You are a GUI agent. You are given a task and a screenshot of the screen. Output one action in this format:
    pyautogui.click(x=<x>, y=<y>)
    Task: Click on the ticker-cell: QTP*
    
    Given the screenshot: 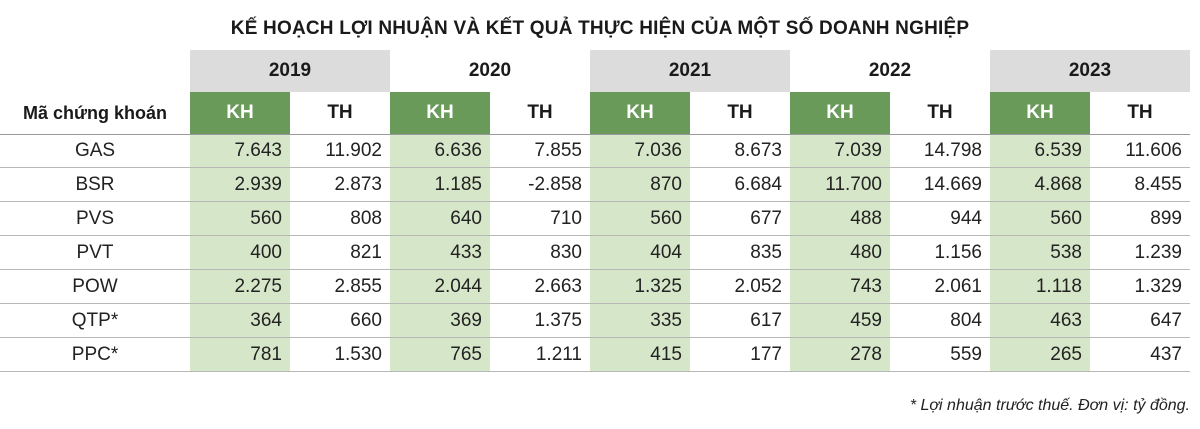 What is the action you would take?
    pyautogui.click(x=95, y=321)
    